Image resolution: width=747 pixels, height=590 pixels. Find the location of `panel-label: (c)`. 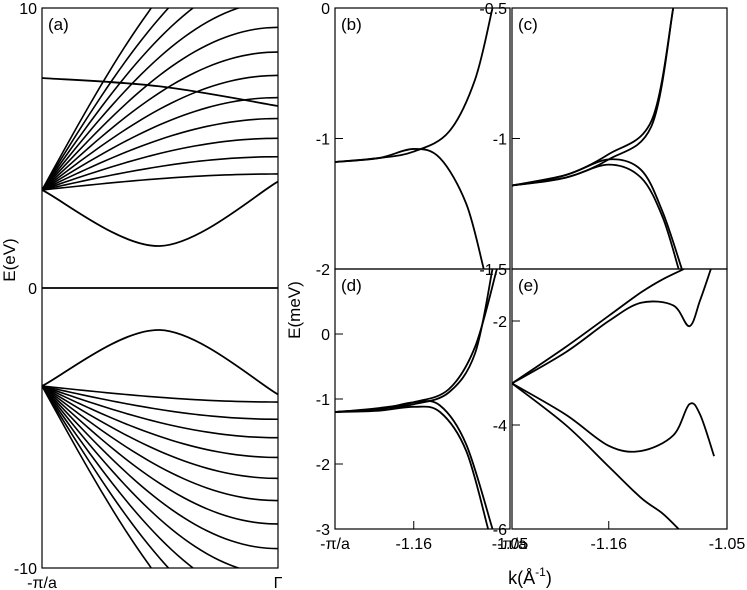

panel-label: (c) is located at coordinates (528, 24).